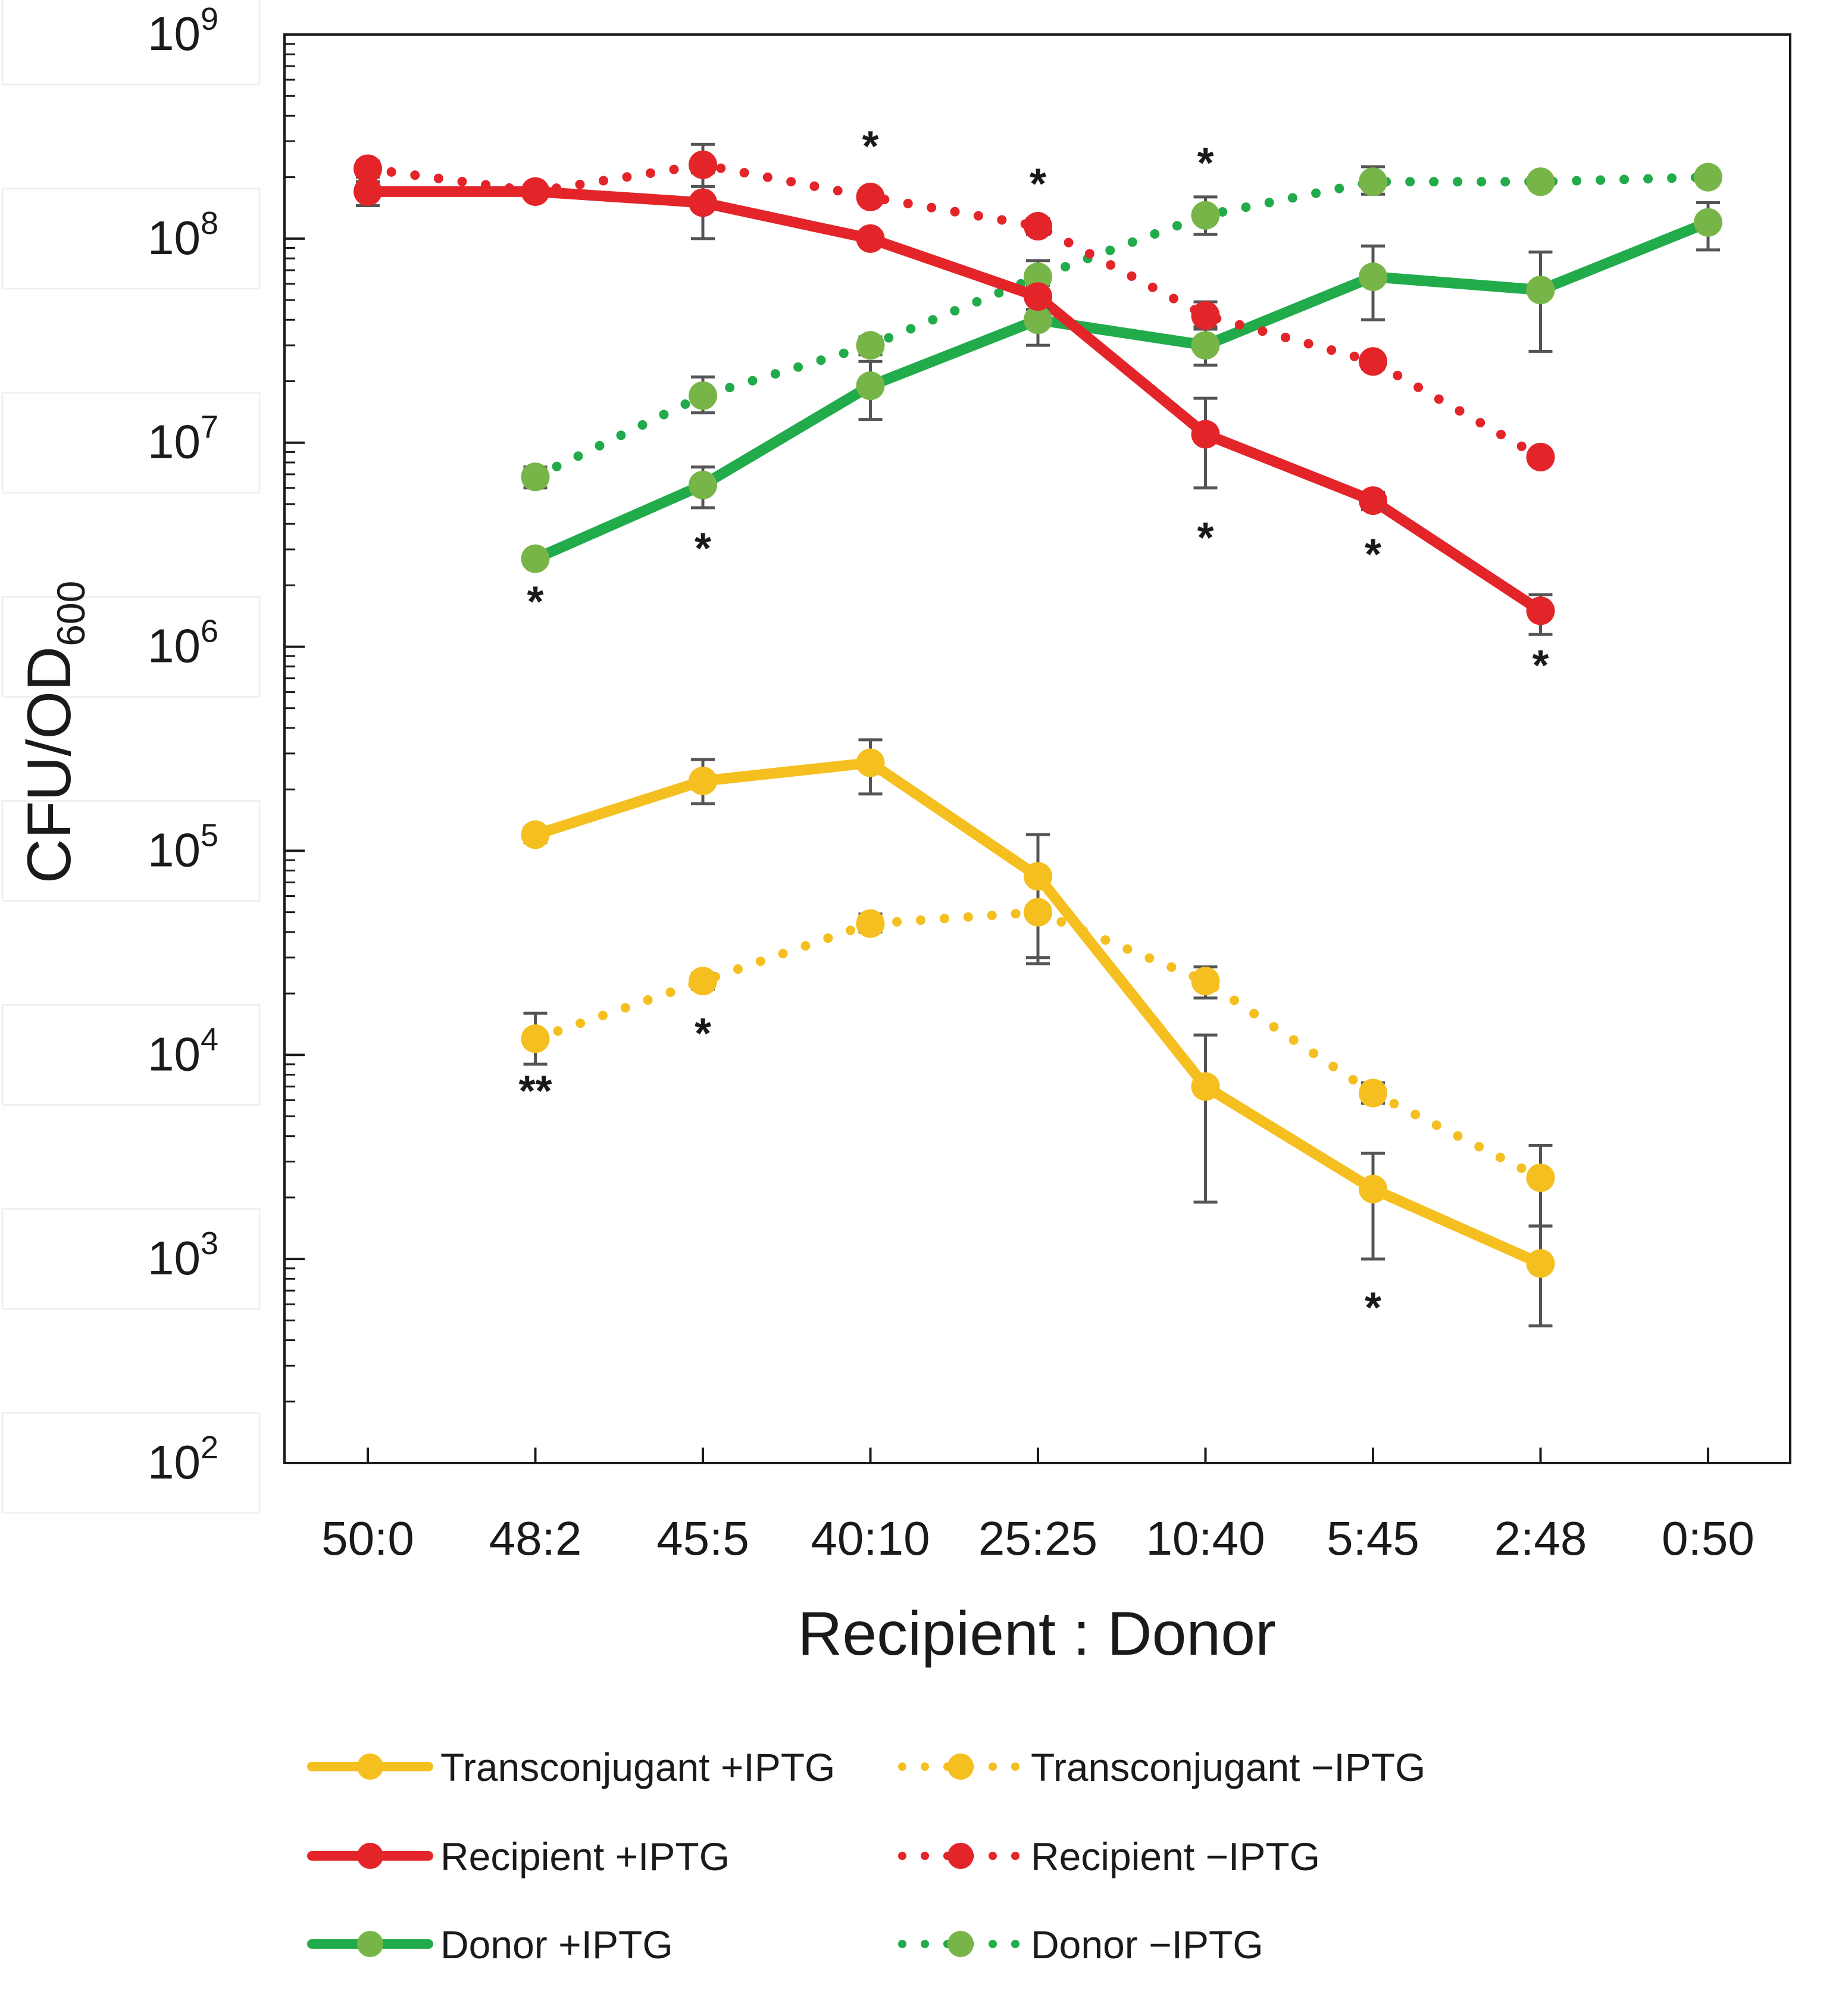 This screenshot has height=2016, width=1839. What do you see at coordinates (209, 1447) in the screenshot?
I see `y-tick-exponent: 2` at bounding box center [209, 1447].